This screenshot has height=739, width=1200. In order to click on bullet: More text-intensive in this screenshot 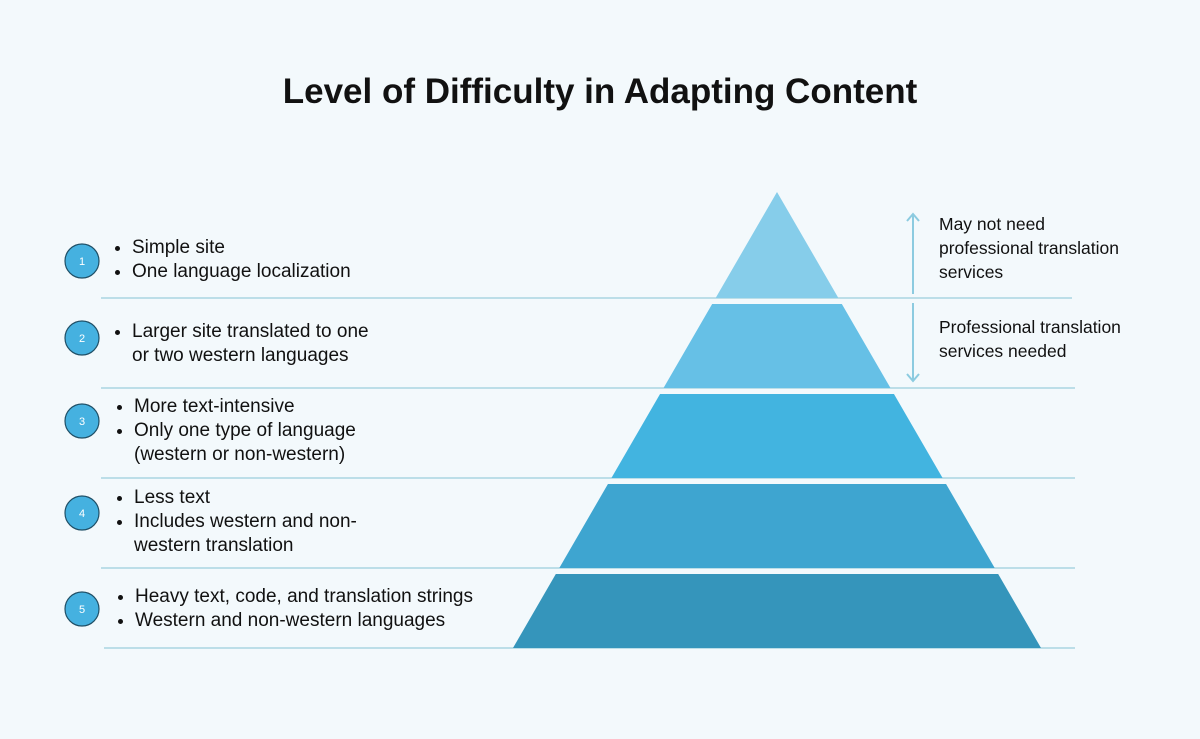, I will do `click(245, 407)`.